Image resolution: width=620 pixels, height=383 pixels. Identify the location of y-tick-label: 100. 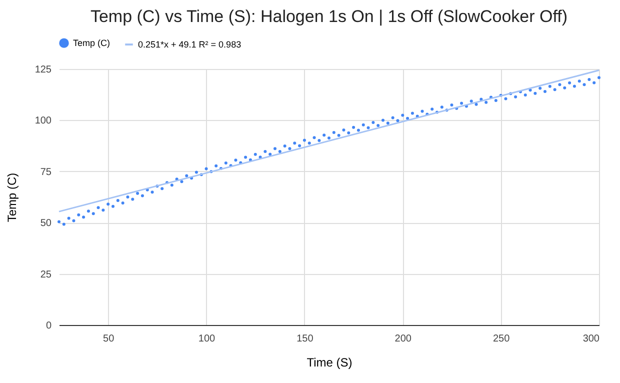
(43, 121).